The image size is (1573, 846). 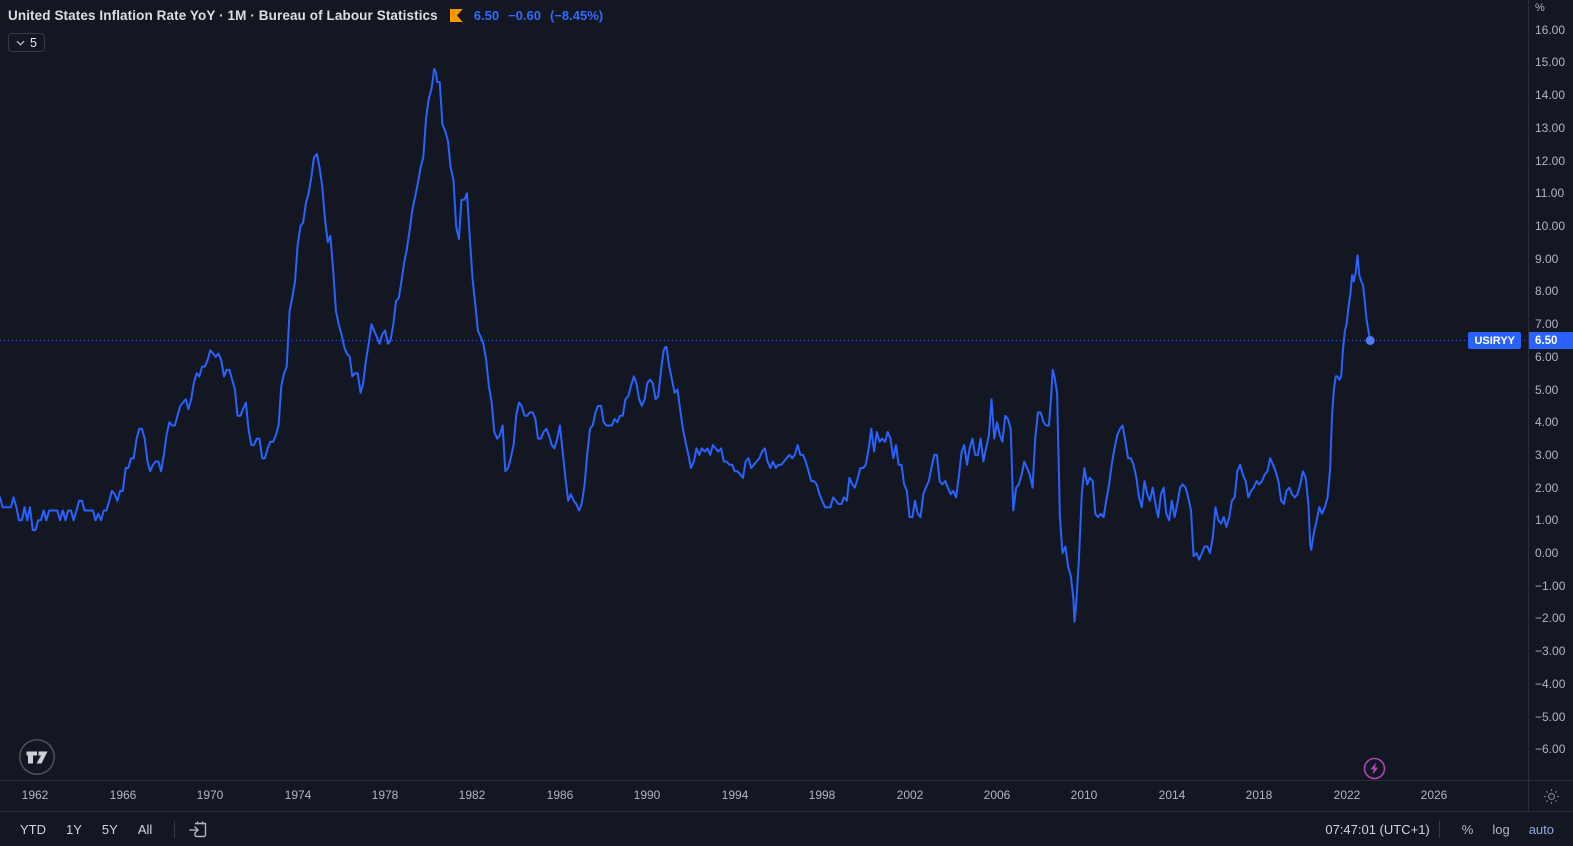 What do you see at coordinates (822, 795) in the screenshot?
I see `x-axis-tick: 1998` at bounding box center [822, 795].